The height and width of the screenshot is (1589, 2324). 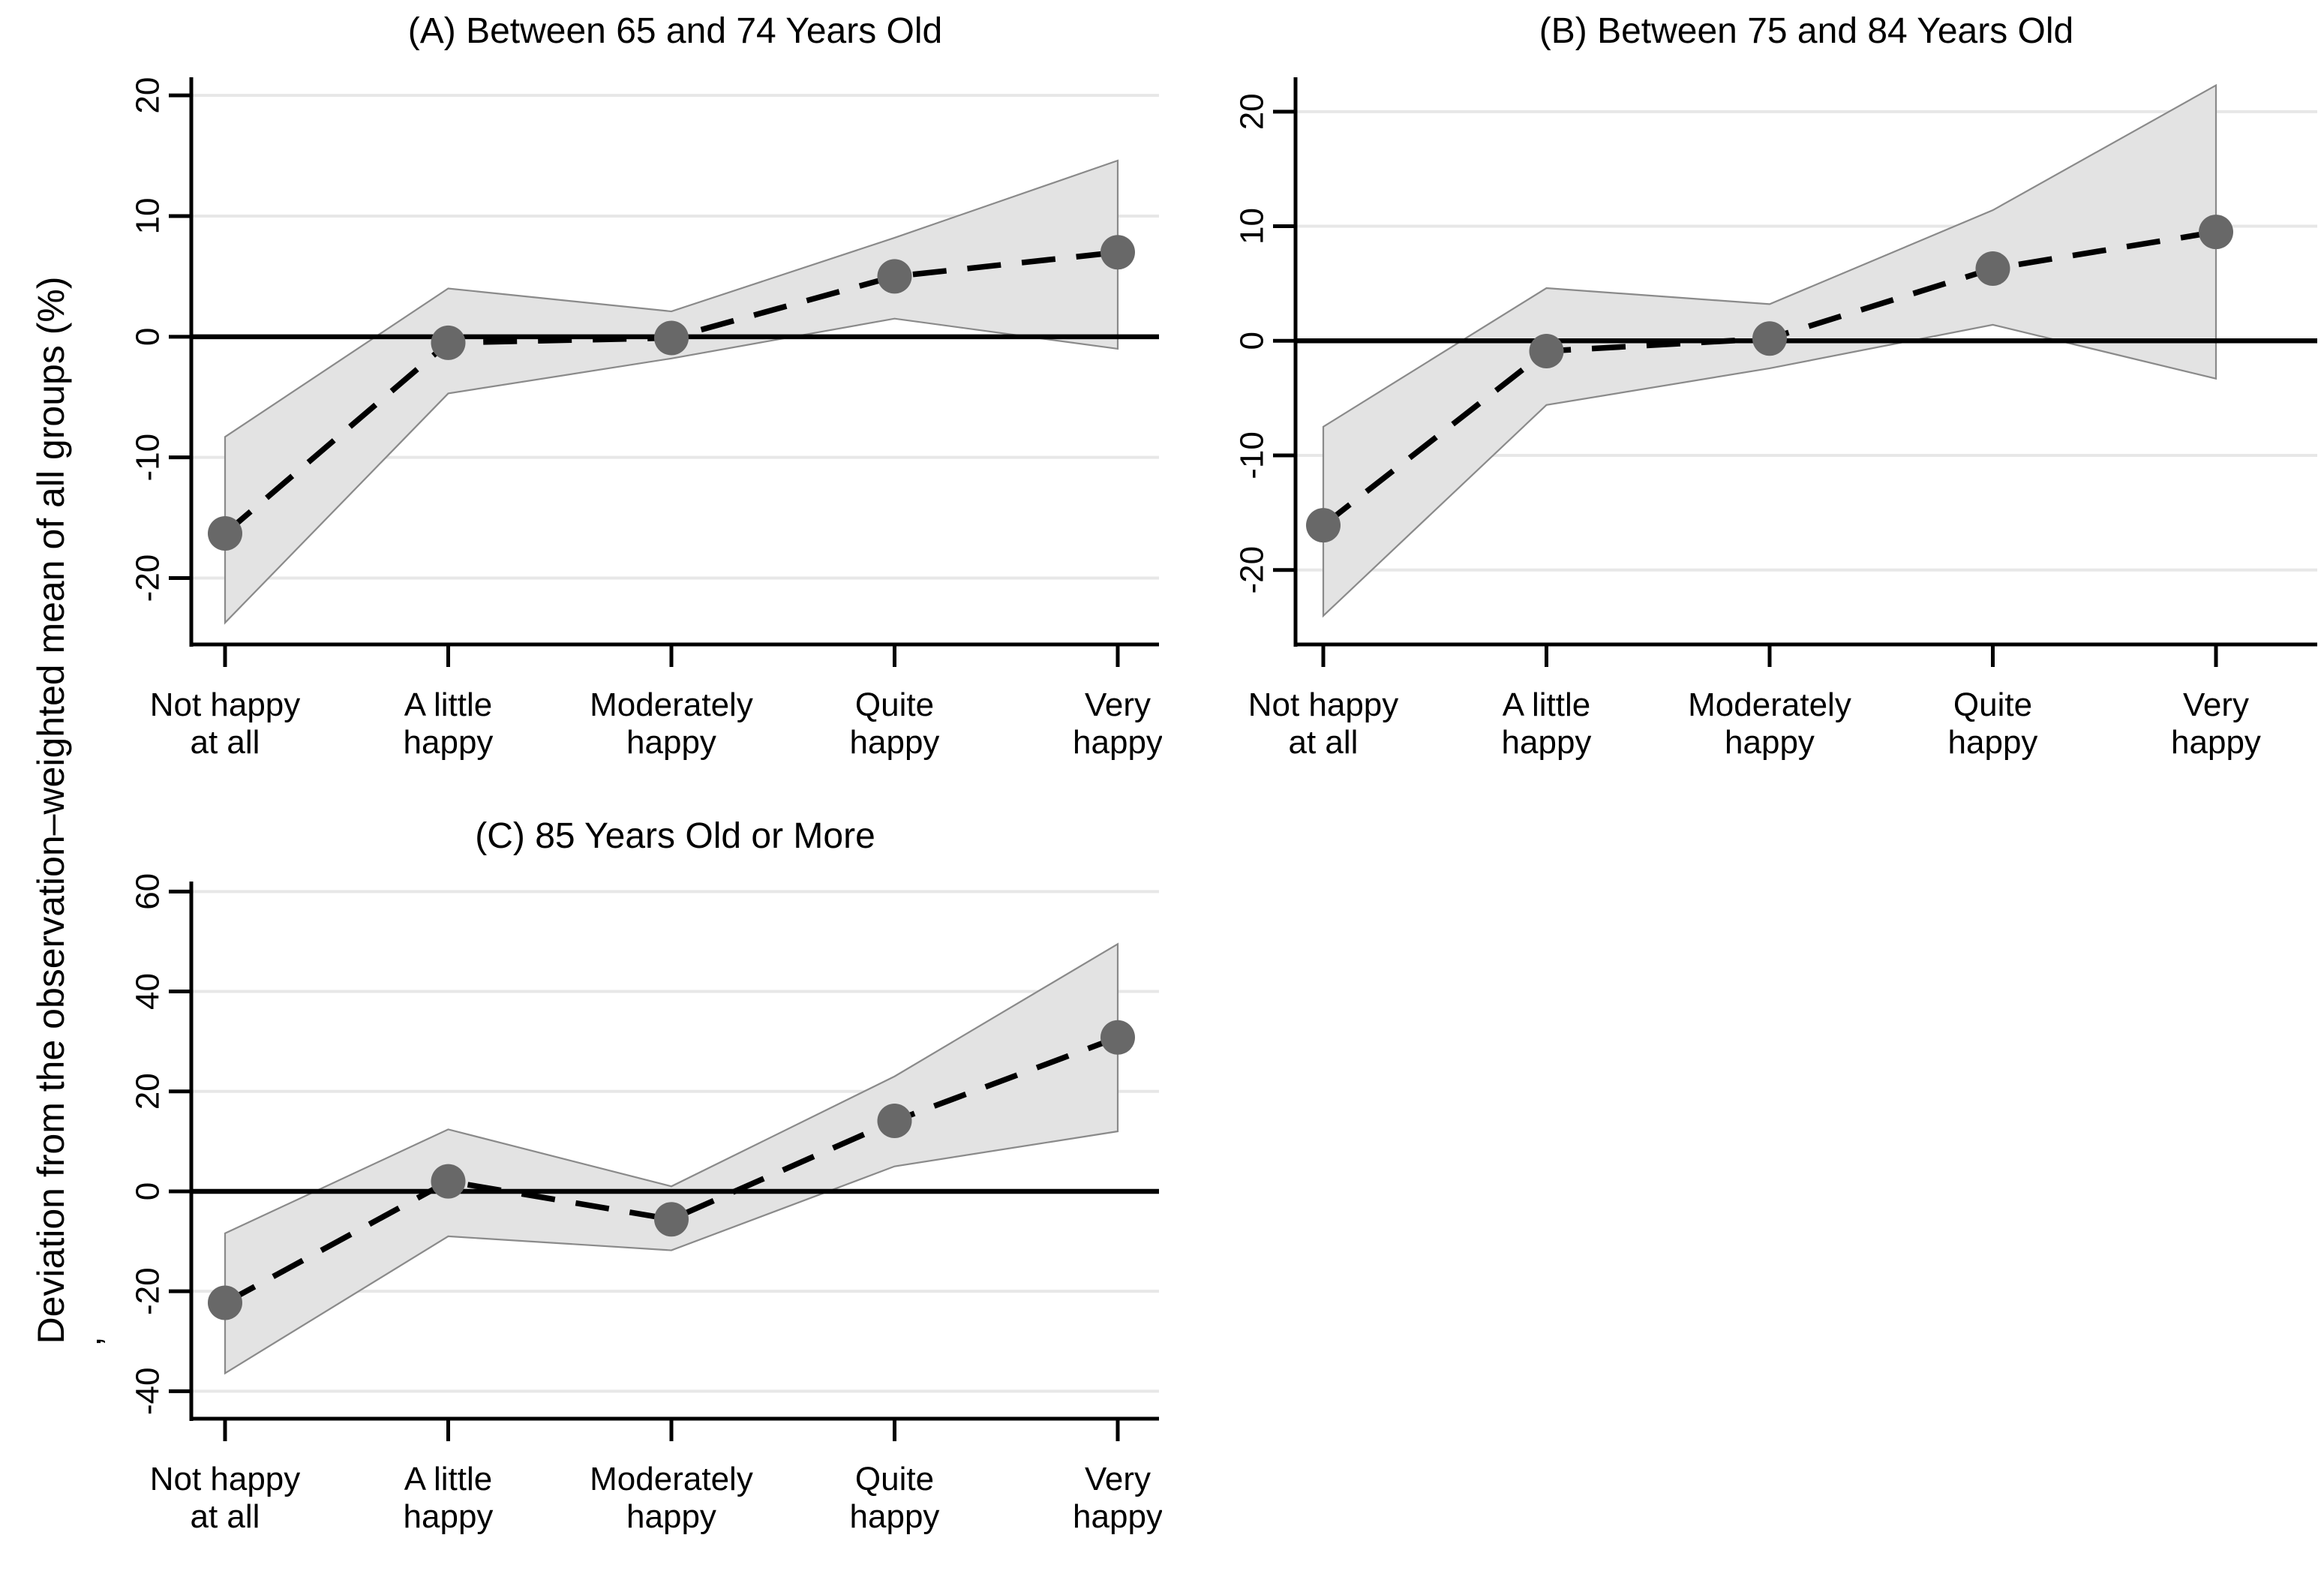 What do you see at coordinates (671, 1170) in the screenshot?
I see `deviation-line` at bounding box center [671, 1170].